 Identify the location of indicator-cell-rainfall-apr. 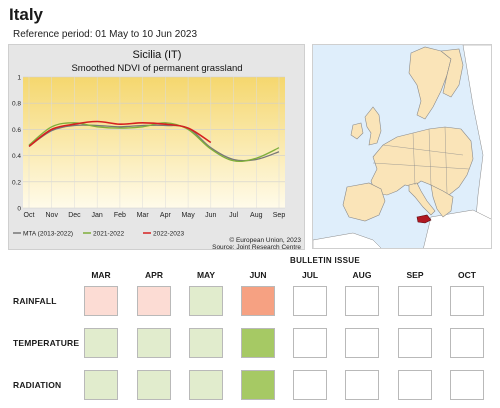
(154, 301).